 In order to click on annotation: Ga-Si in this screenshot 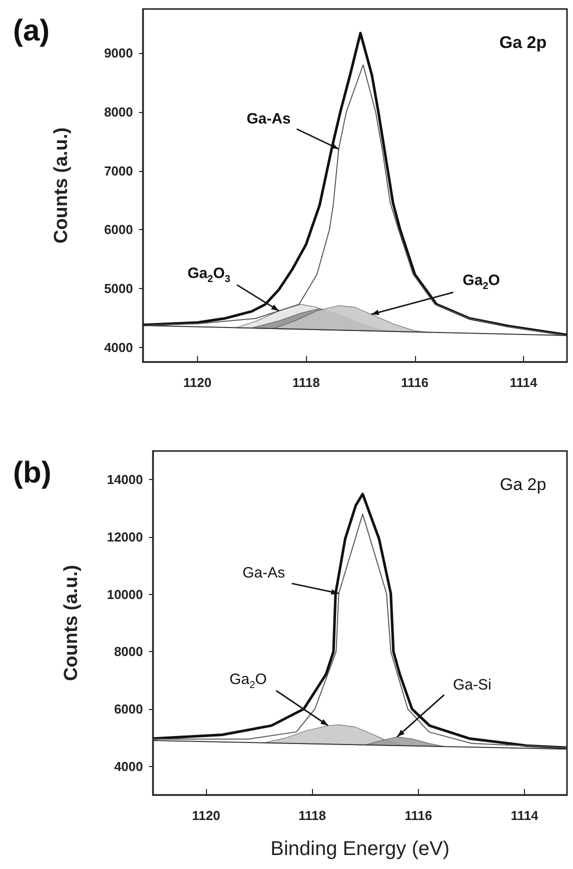, I will do `click(472, 685)`.